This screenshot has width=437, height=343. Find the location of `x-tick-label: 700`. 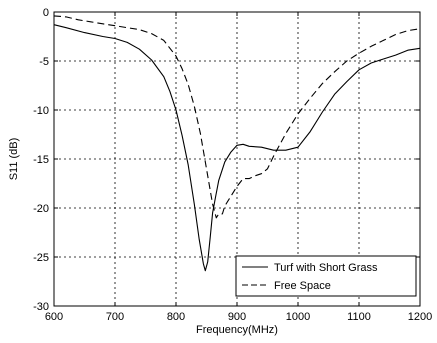

x-tick-label: 700 is located at coordinates (115, 317).